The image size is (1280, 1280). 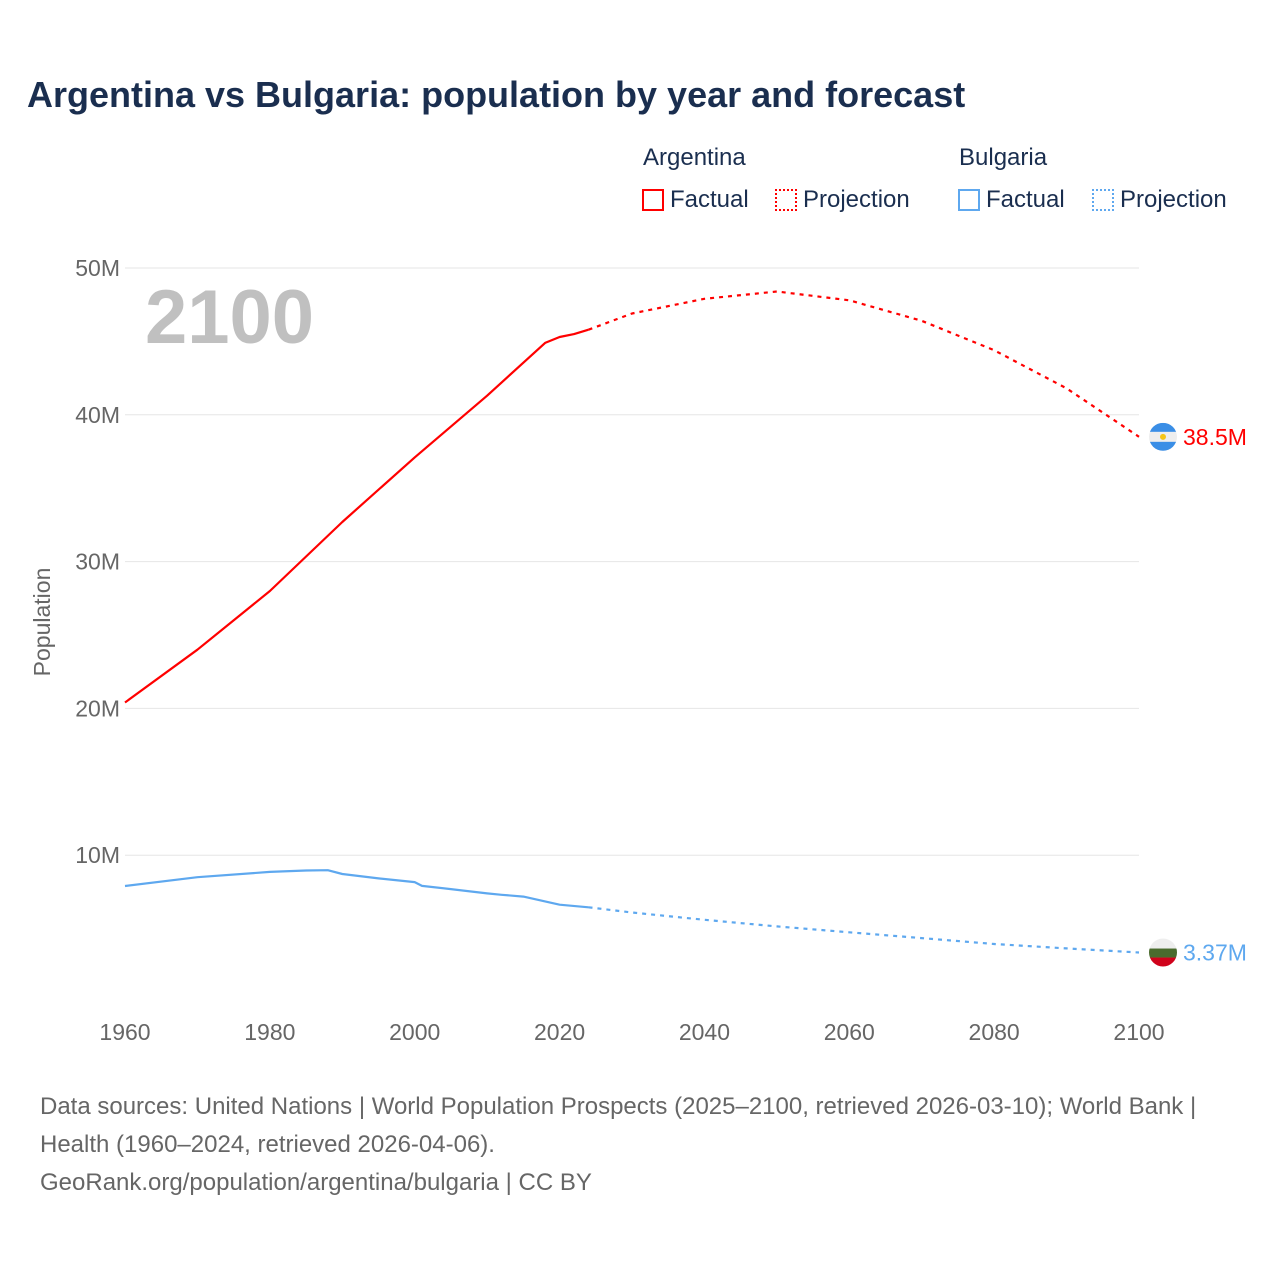 What do you see at coordinates (269, 1032) in the screenshot?
I see `x-tick-label: 1980` at bounding box center [269, 1032].